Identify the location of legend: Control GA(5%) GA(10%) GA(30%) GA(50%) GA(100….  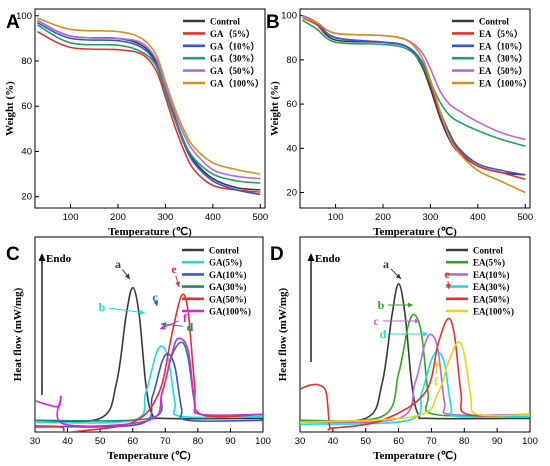
(216, 281).